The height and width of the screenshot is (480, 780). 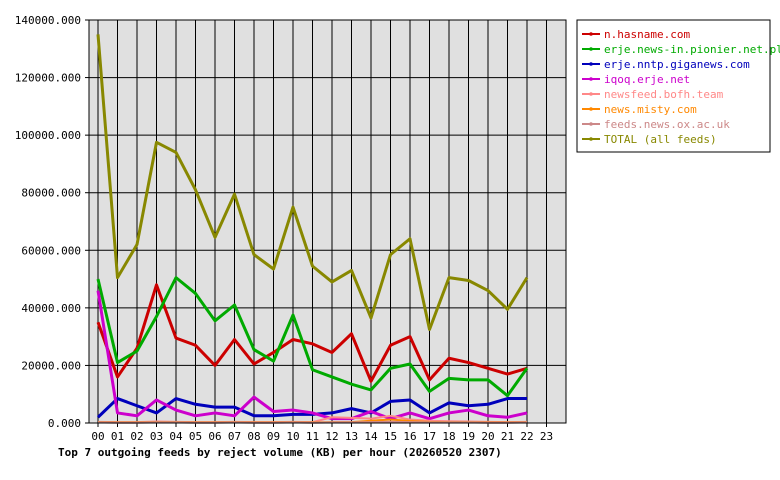 I want to click on x-tick-label: 10, so click(x=292, y=436).